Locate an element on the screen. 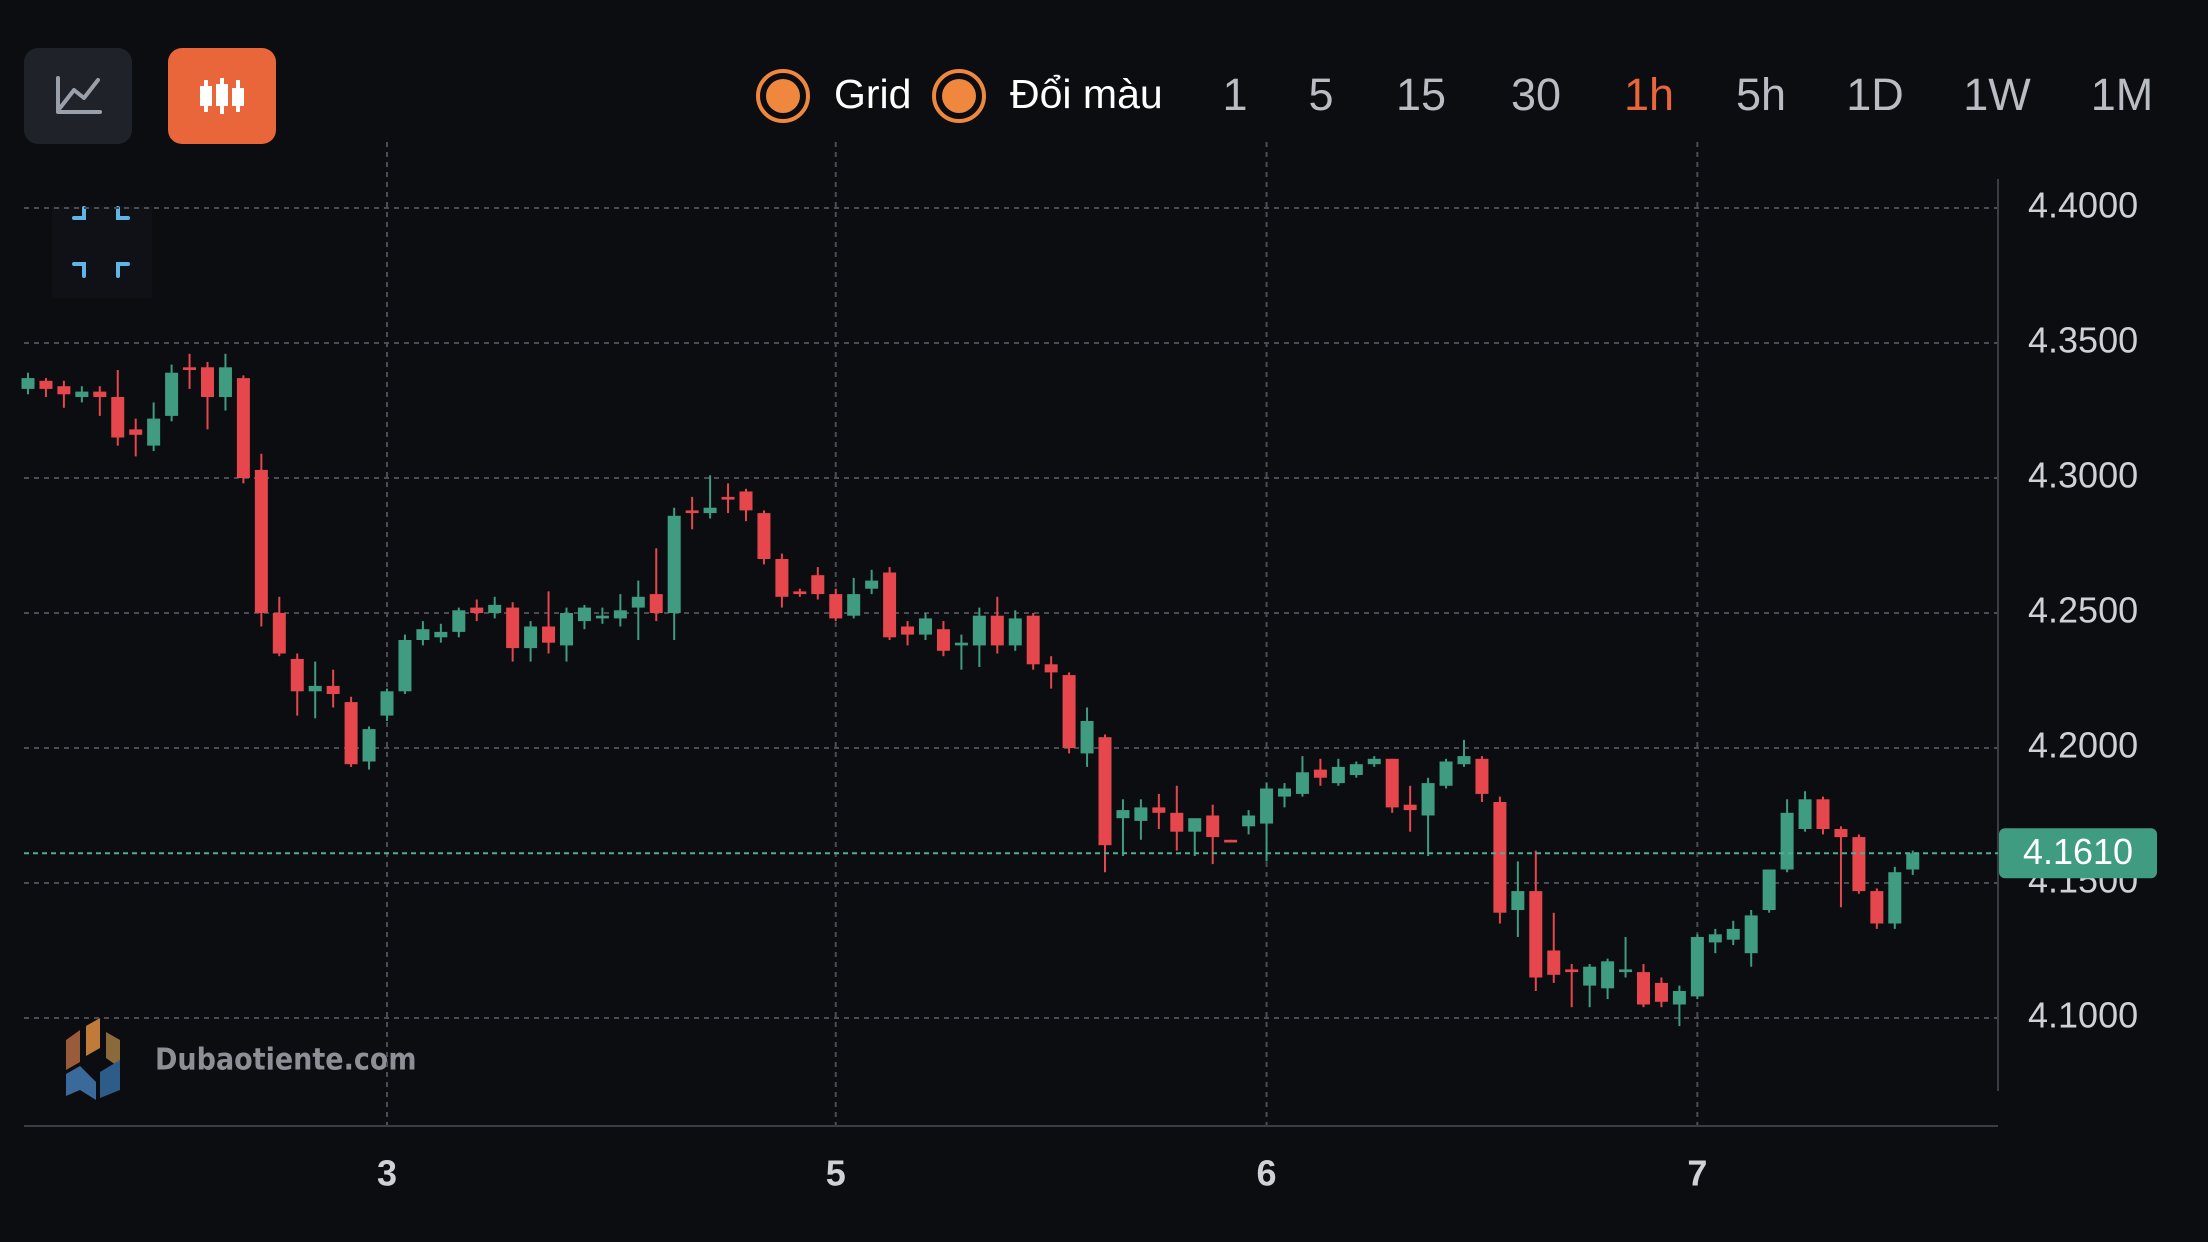 The height and width of the screenshot is (1242, 2208). interval-button: 1W is located at coordinates (1997, 94).